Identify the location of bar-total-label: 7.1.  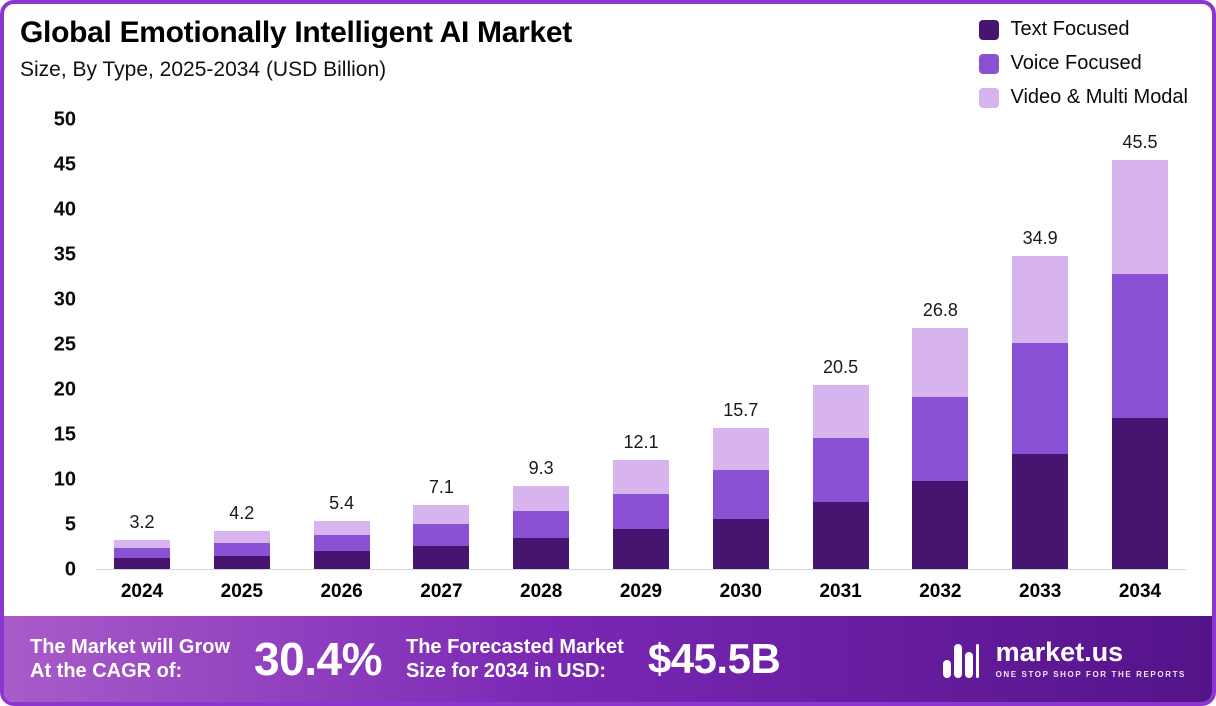
(441, 487).